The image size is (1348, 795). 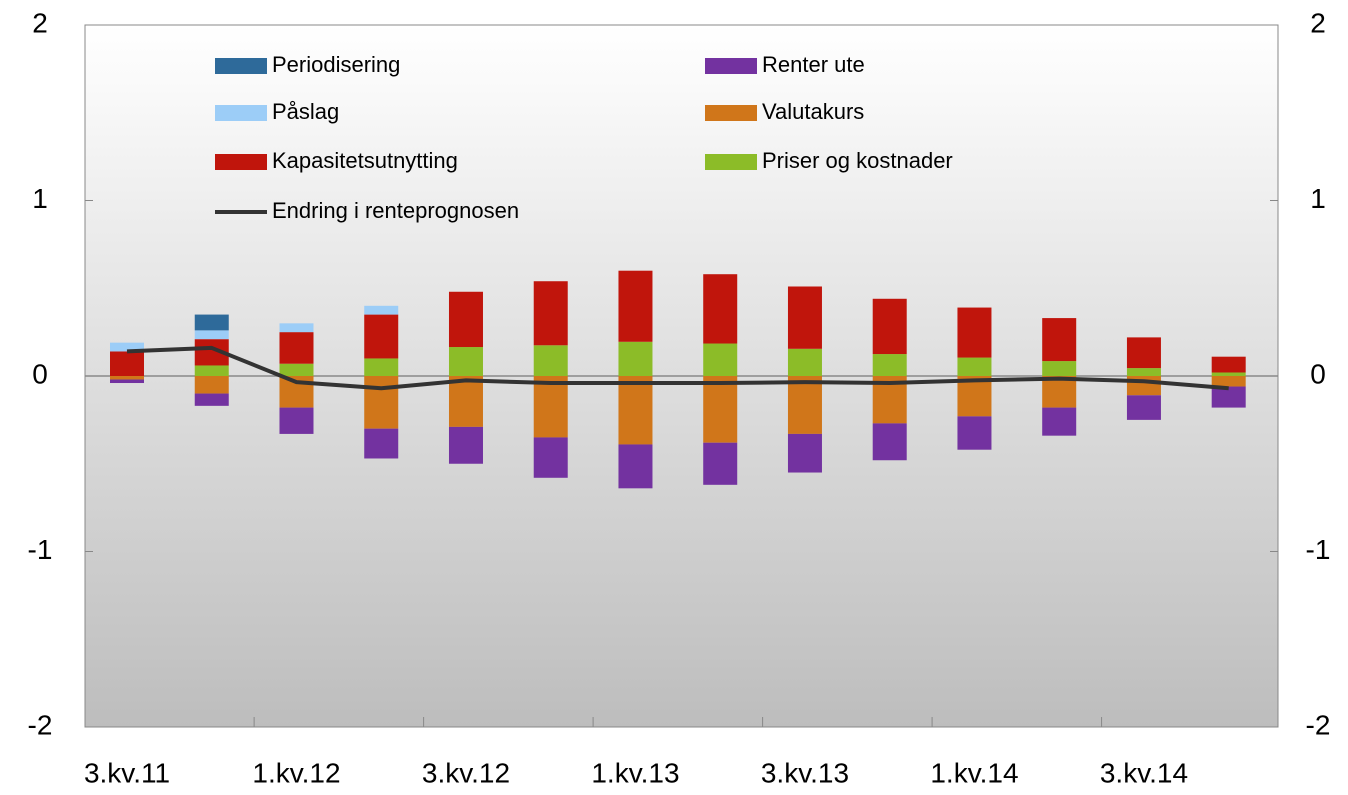 I want to click on x-tick-label: 1.kv.14, so click(x=974, y=772).